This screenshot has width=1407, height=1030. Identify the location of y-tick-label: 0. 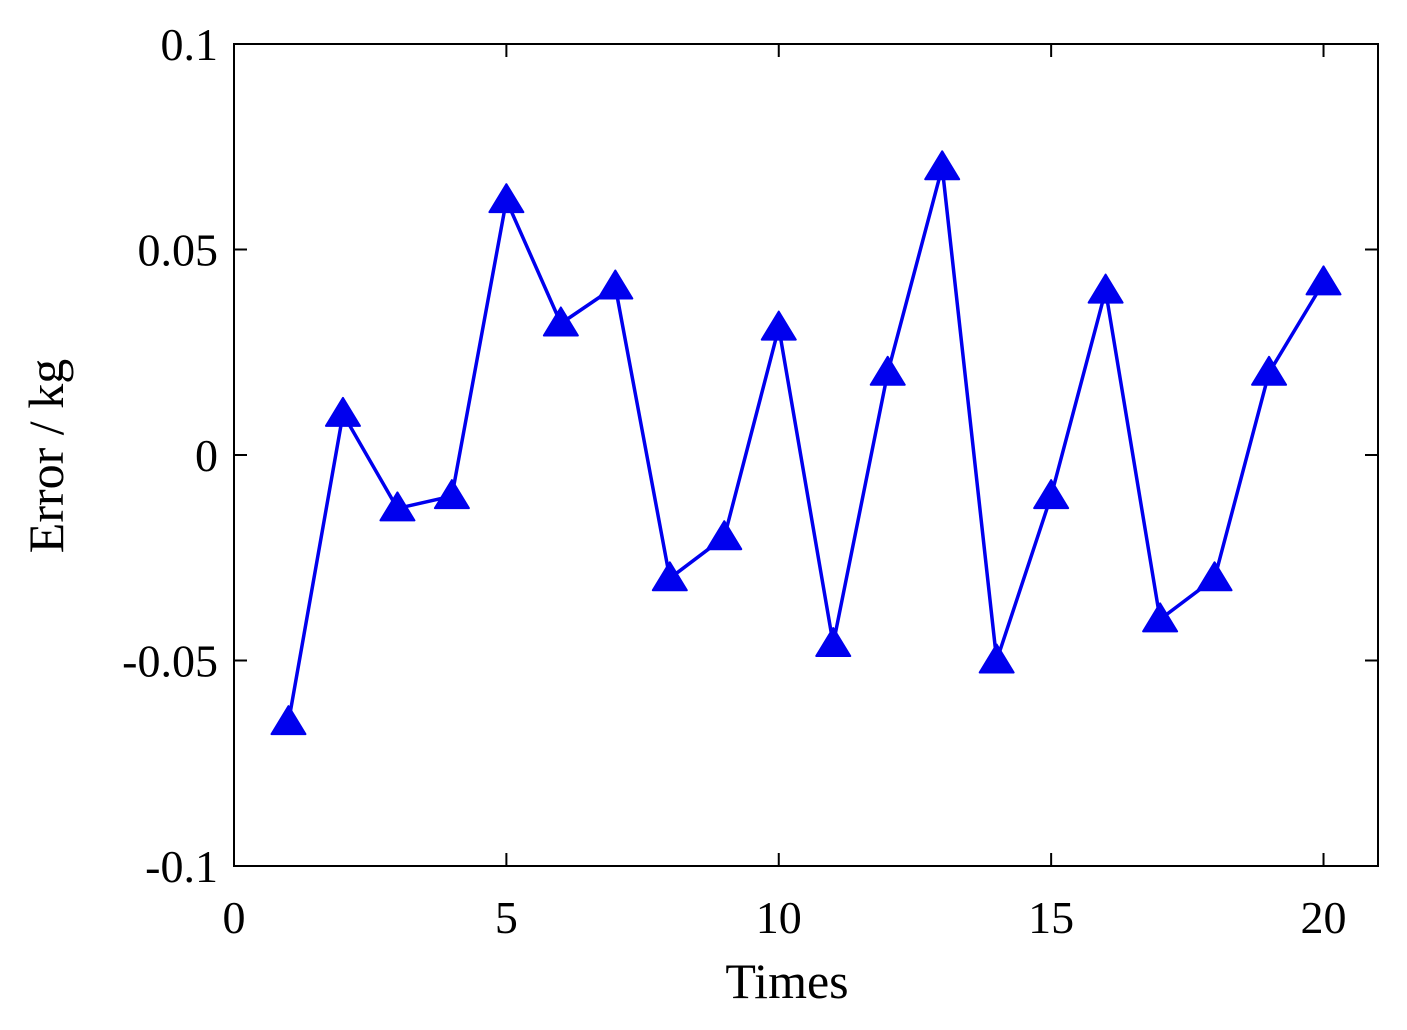
(206, 455).